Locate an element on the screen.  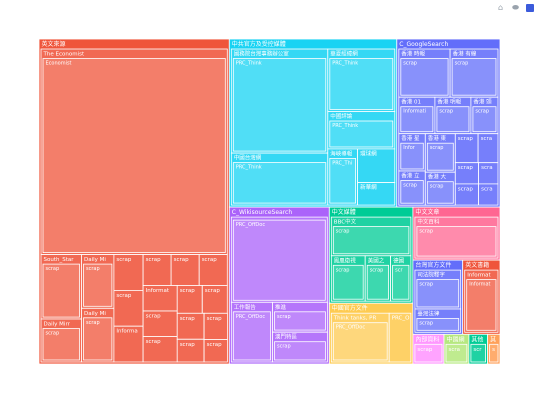
treemap-label-3-1-0: PRC_OffDoc is located at coordinates (251, 317).